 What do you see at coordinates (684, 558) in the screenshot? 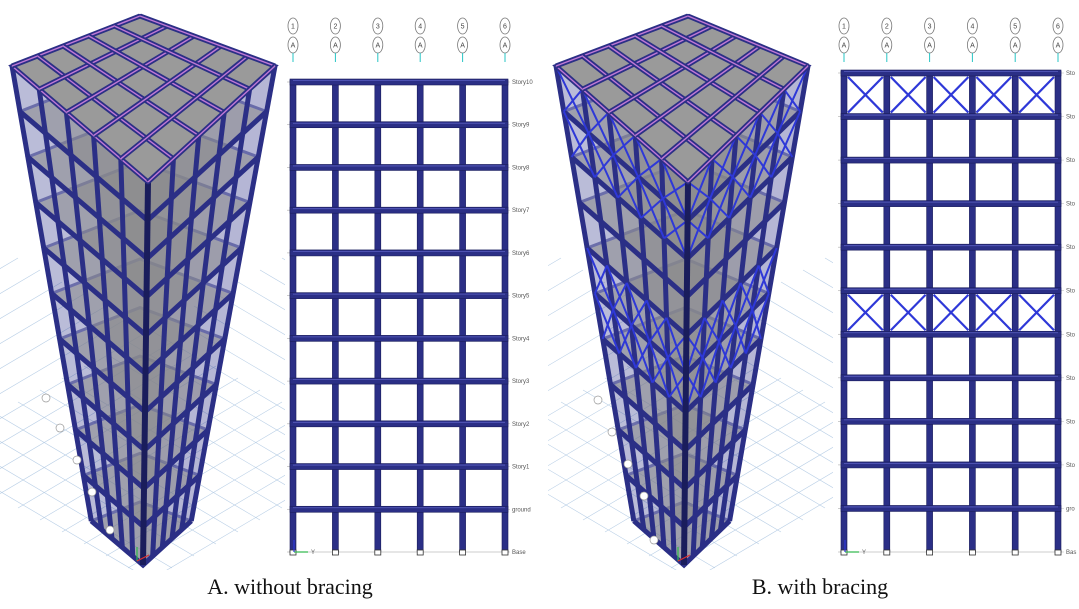
I see `axis-triad` at bounding box center [684, 558].